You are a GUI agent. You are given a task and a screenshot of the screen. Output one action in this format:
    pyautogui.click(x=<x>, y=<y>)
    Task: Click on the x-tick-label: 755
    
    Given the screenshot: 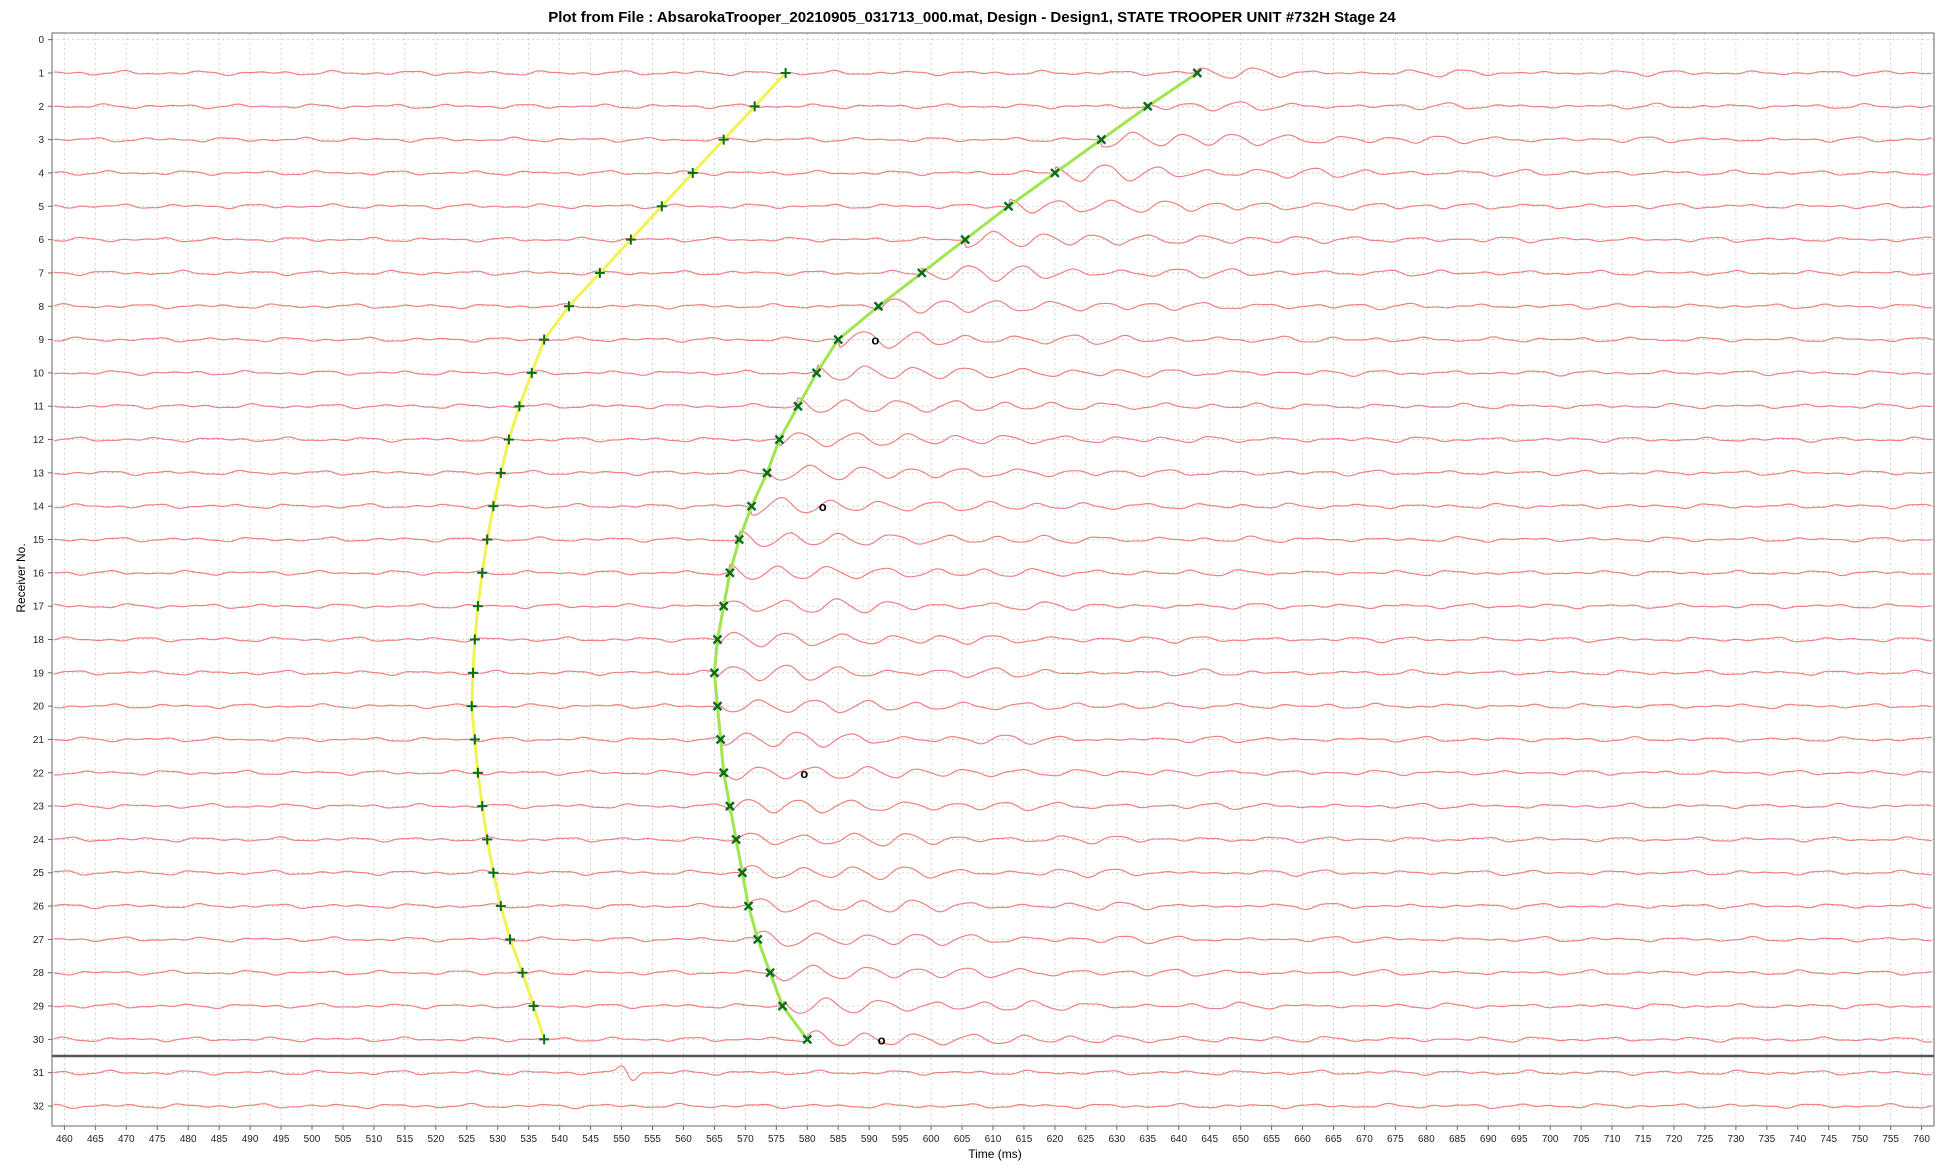 What is the action you would take?
    pyautogui.click(x=1890, y=1139)
    